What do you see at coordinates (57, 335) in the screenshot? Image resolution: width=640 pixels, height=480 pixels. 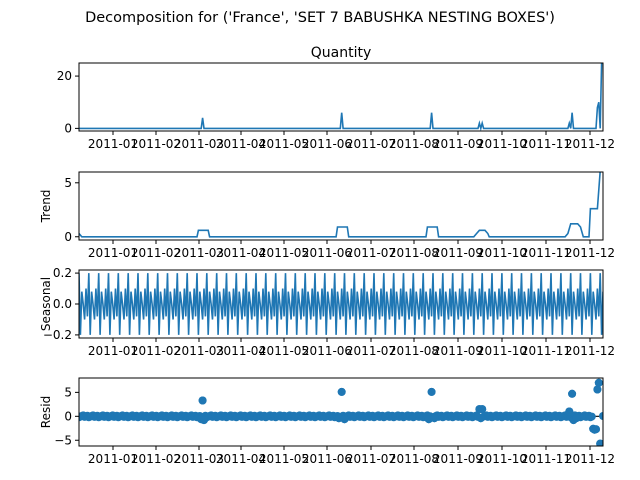 I see `y-tick-label: −0.2` at bounding box center [57, 335].